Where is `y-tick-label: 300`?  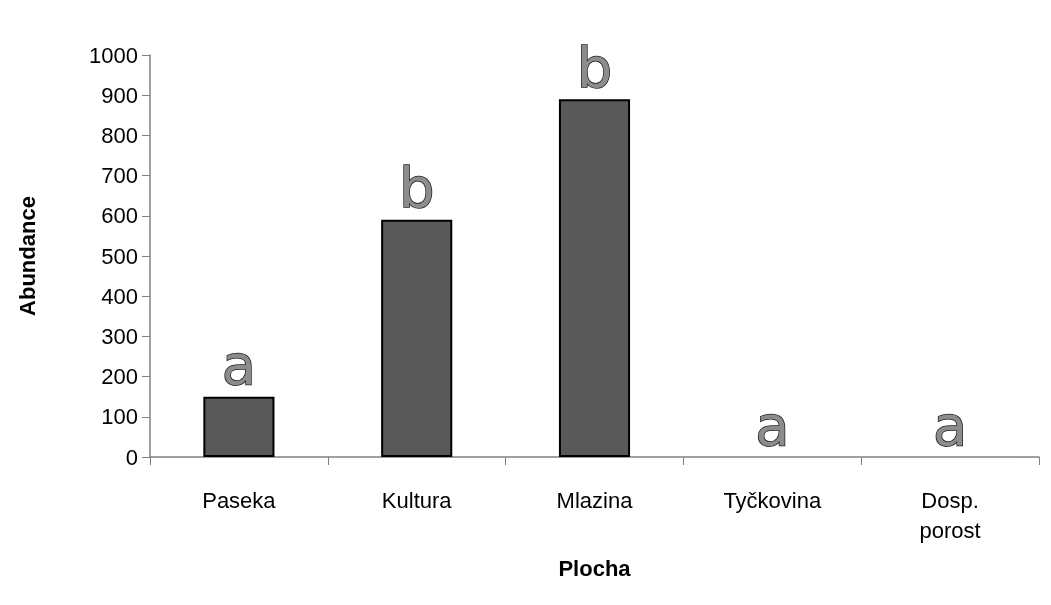 y-tick-label: 300 is located at coordinates (119, 336).